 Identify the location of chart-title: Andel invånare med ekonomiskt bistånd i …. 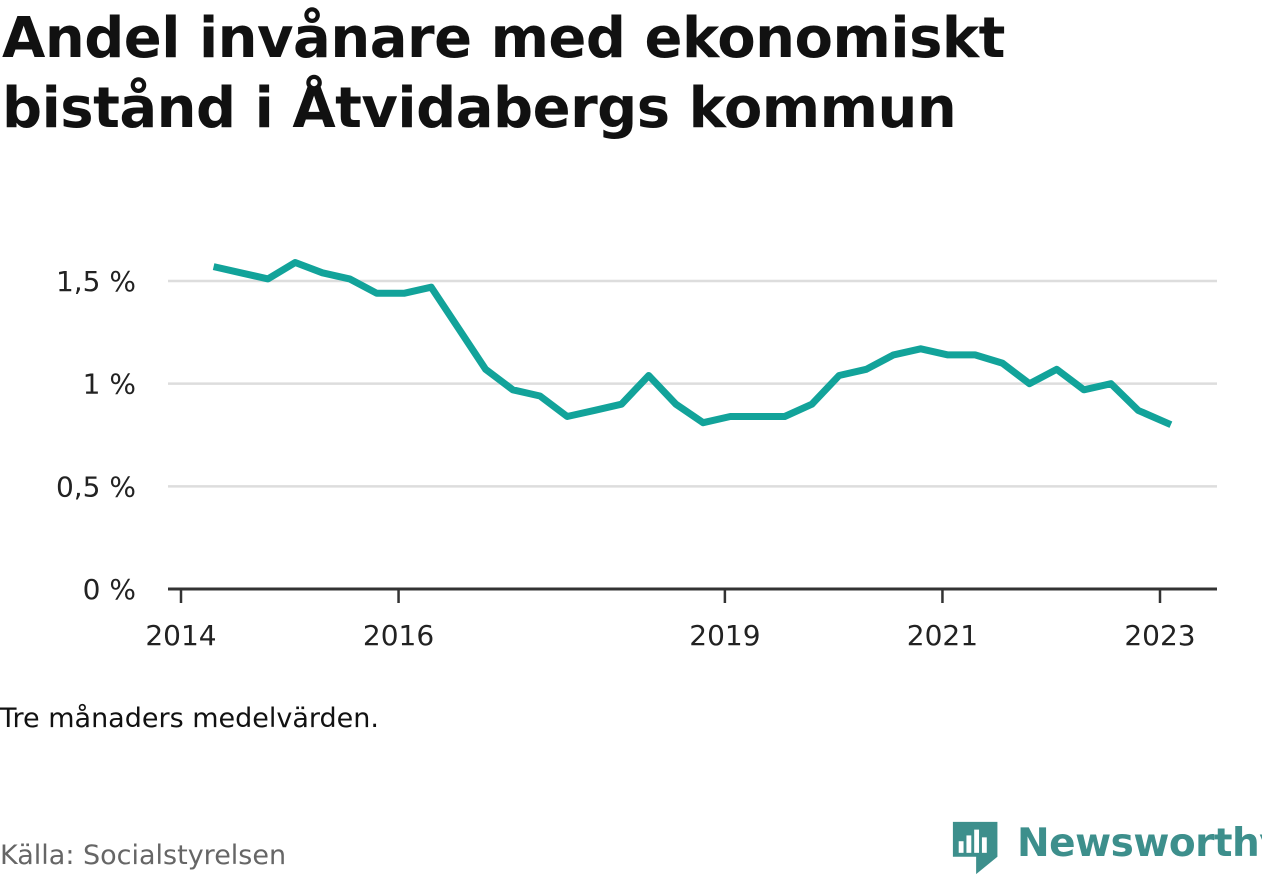
(503, 73).